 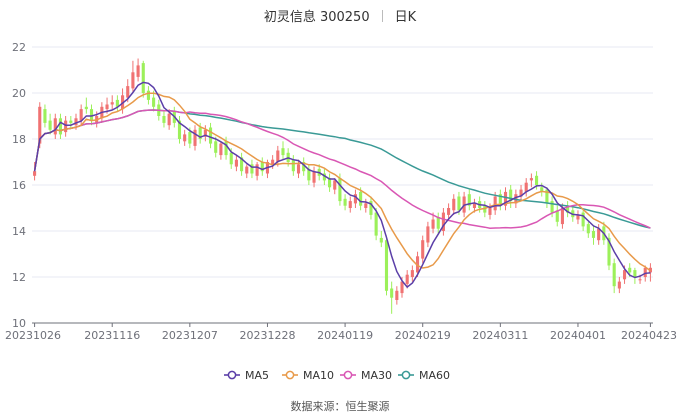 I want to click on y-tick-label: 16, so click(x=19, y=185).